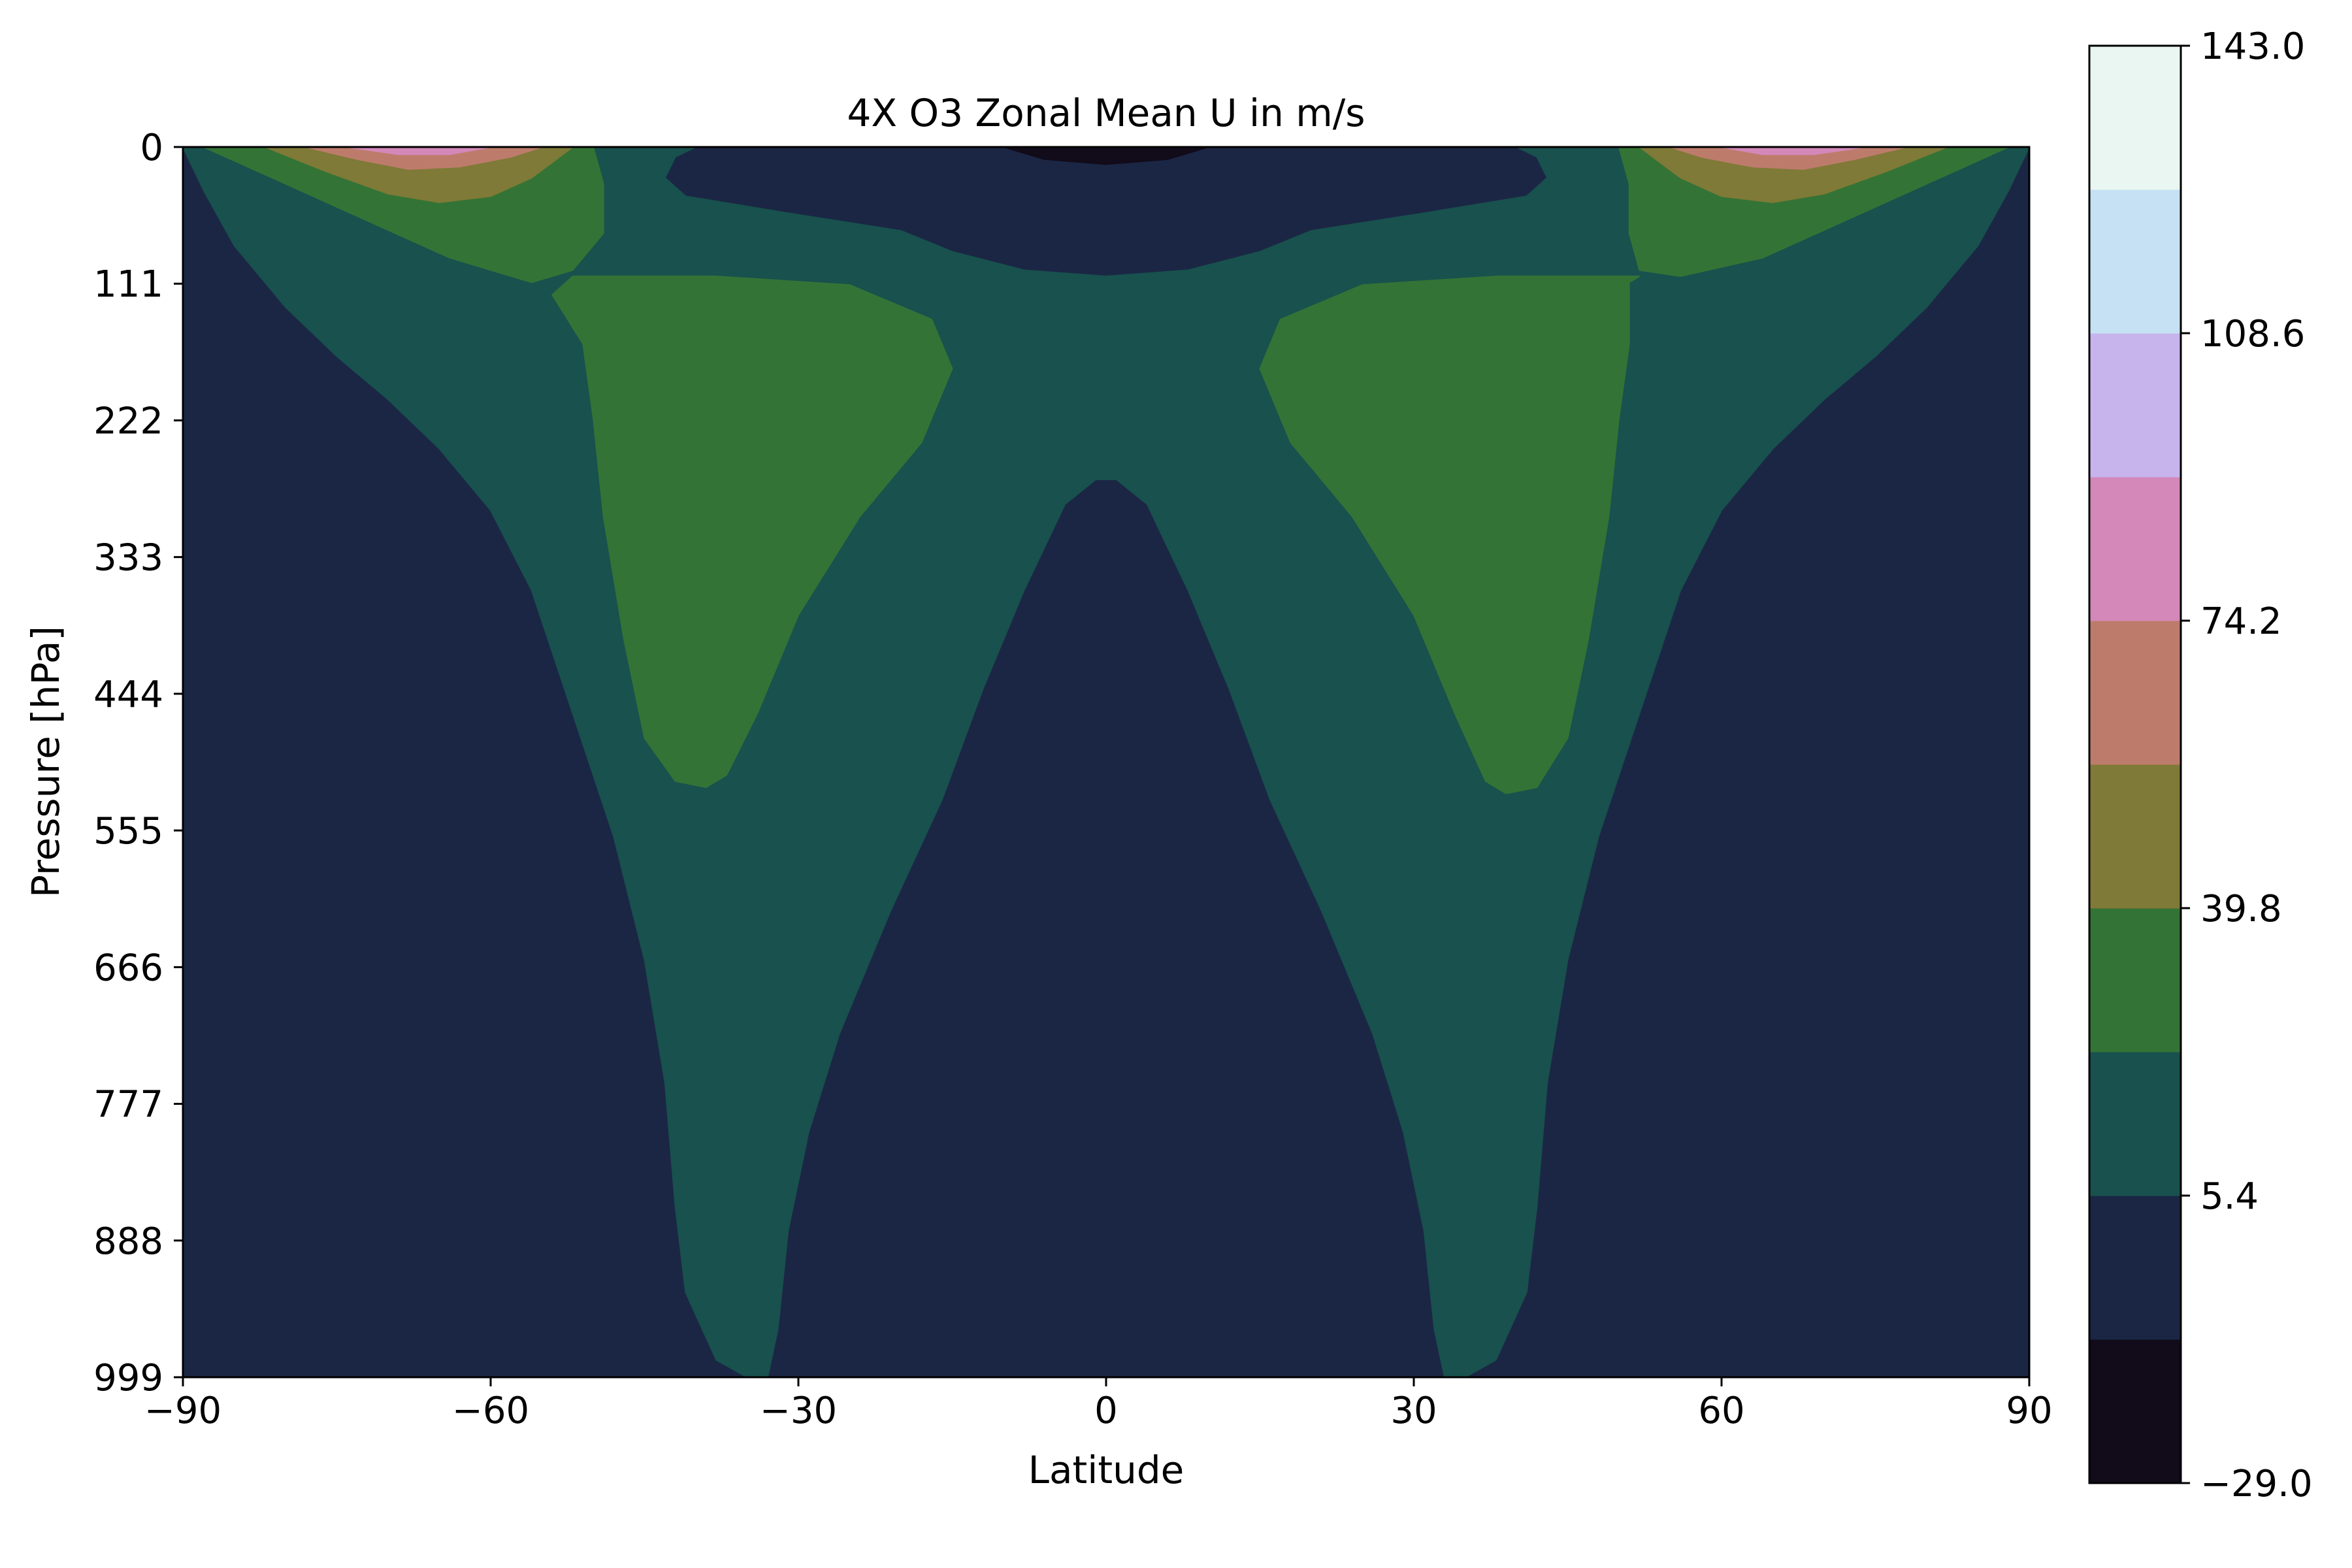  What do you see at coordinates (128, 1378) in the screenshot?
I see `y-tick-label: 999` at bounding box center [128, 1378].